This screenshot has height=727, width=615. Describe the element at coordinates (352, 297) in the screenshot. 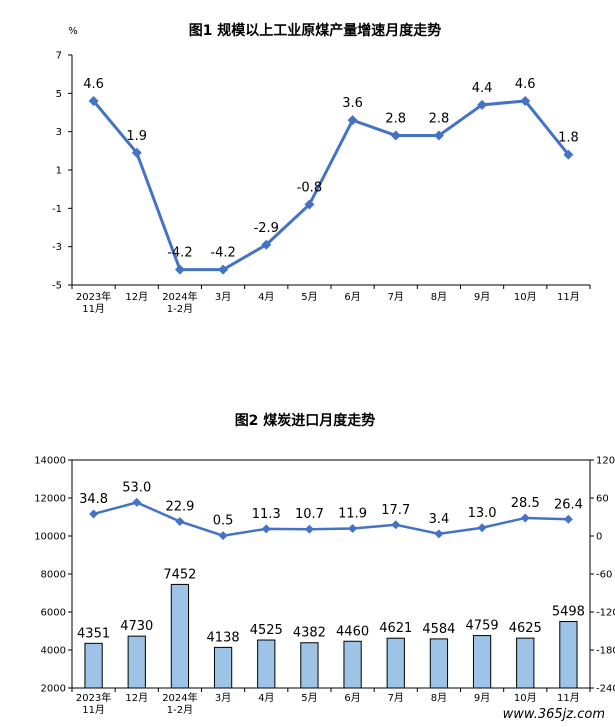

I see `chart-1-x-tick-label: 6月` at that location.